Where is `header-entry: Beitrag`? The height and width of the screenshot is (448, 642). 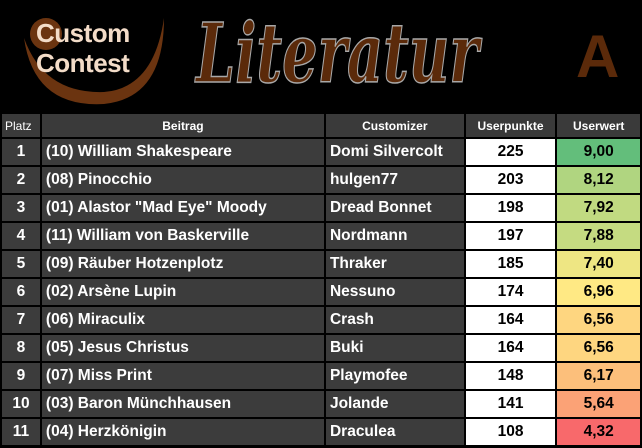
header-entry: Beitrag is located at coordinates (182, 125).